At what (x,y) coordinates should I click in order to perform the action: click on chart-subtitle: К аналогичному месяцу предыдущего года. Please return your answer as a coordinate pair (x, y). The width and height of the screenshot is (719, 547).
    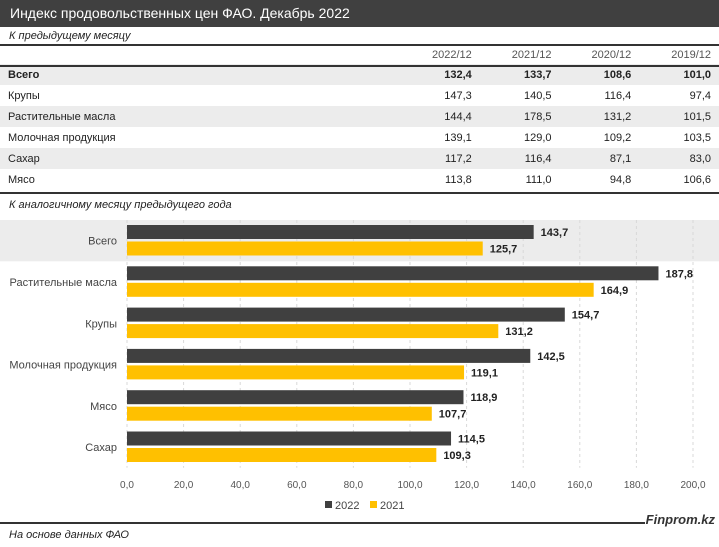
    Looking at the image, I should click on (120, 205).